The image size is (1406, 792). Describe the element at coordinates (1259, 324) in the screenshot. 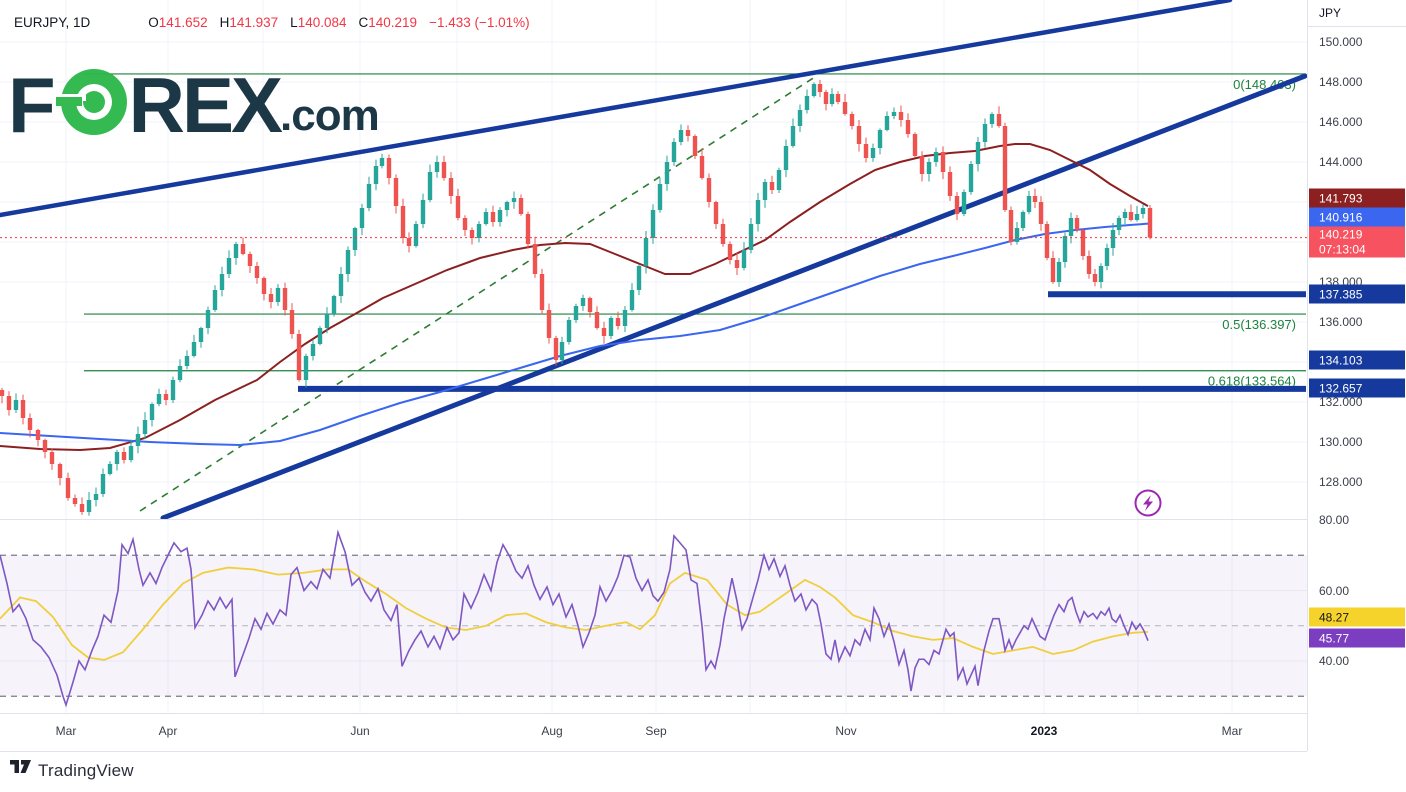

I see `fib-label: 0.5(136.397)` at that location.